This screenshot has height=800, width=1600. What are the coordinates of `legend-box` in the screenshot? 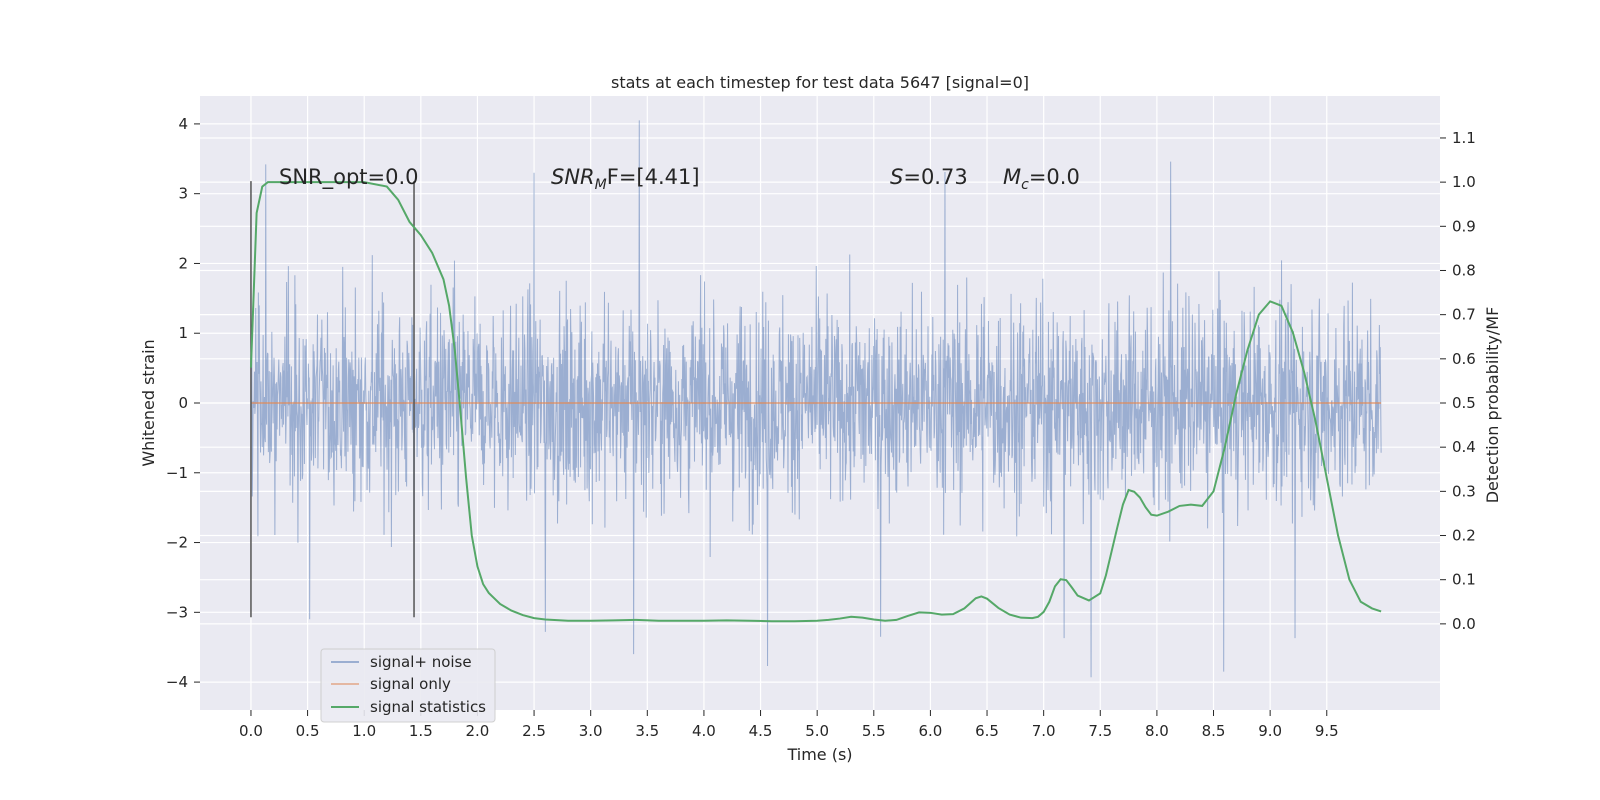 It's located at (408, 685).